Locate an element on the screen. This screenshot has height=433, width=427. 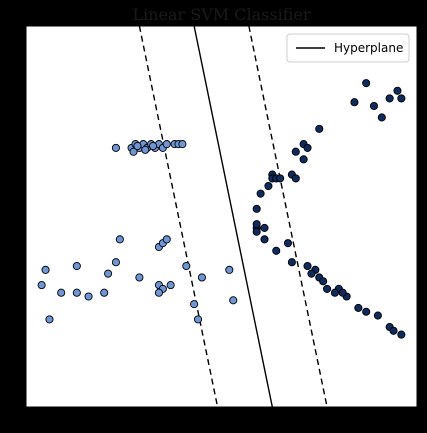
legend-box is located at coordinates (348, 48).